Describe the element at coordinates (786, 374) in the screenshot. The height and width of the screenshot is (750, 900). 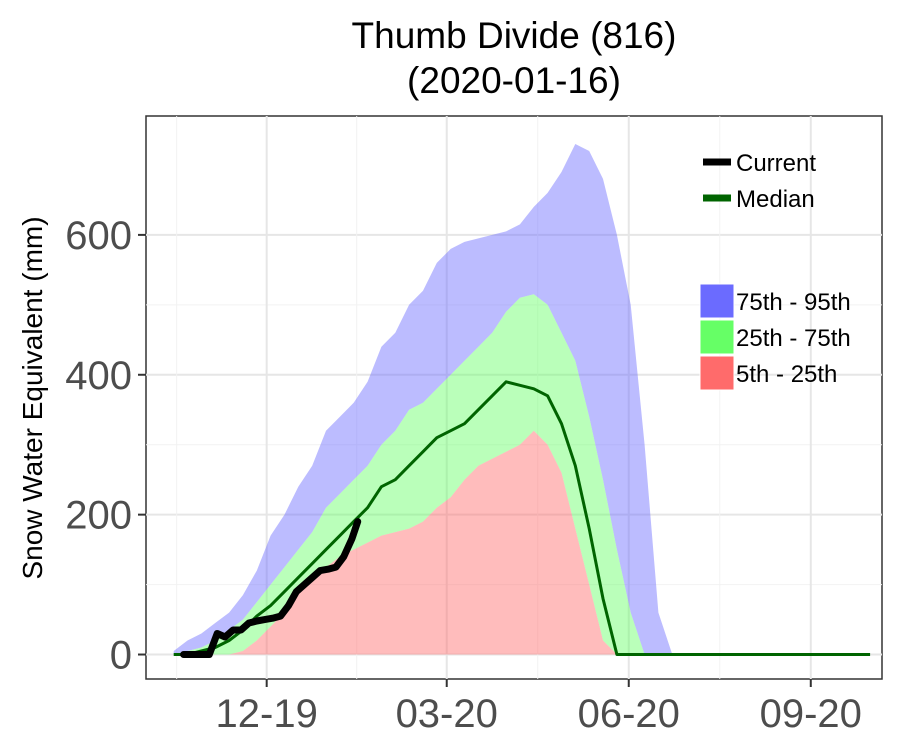
I see `legend-label-p5_25: 5th - 25th` at that location.